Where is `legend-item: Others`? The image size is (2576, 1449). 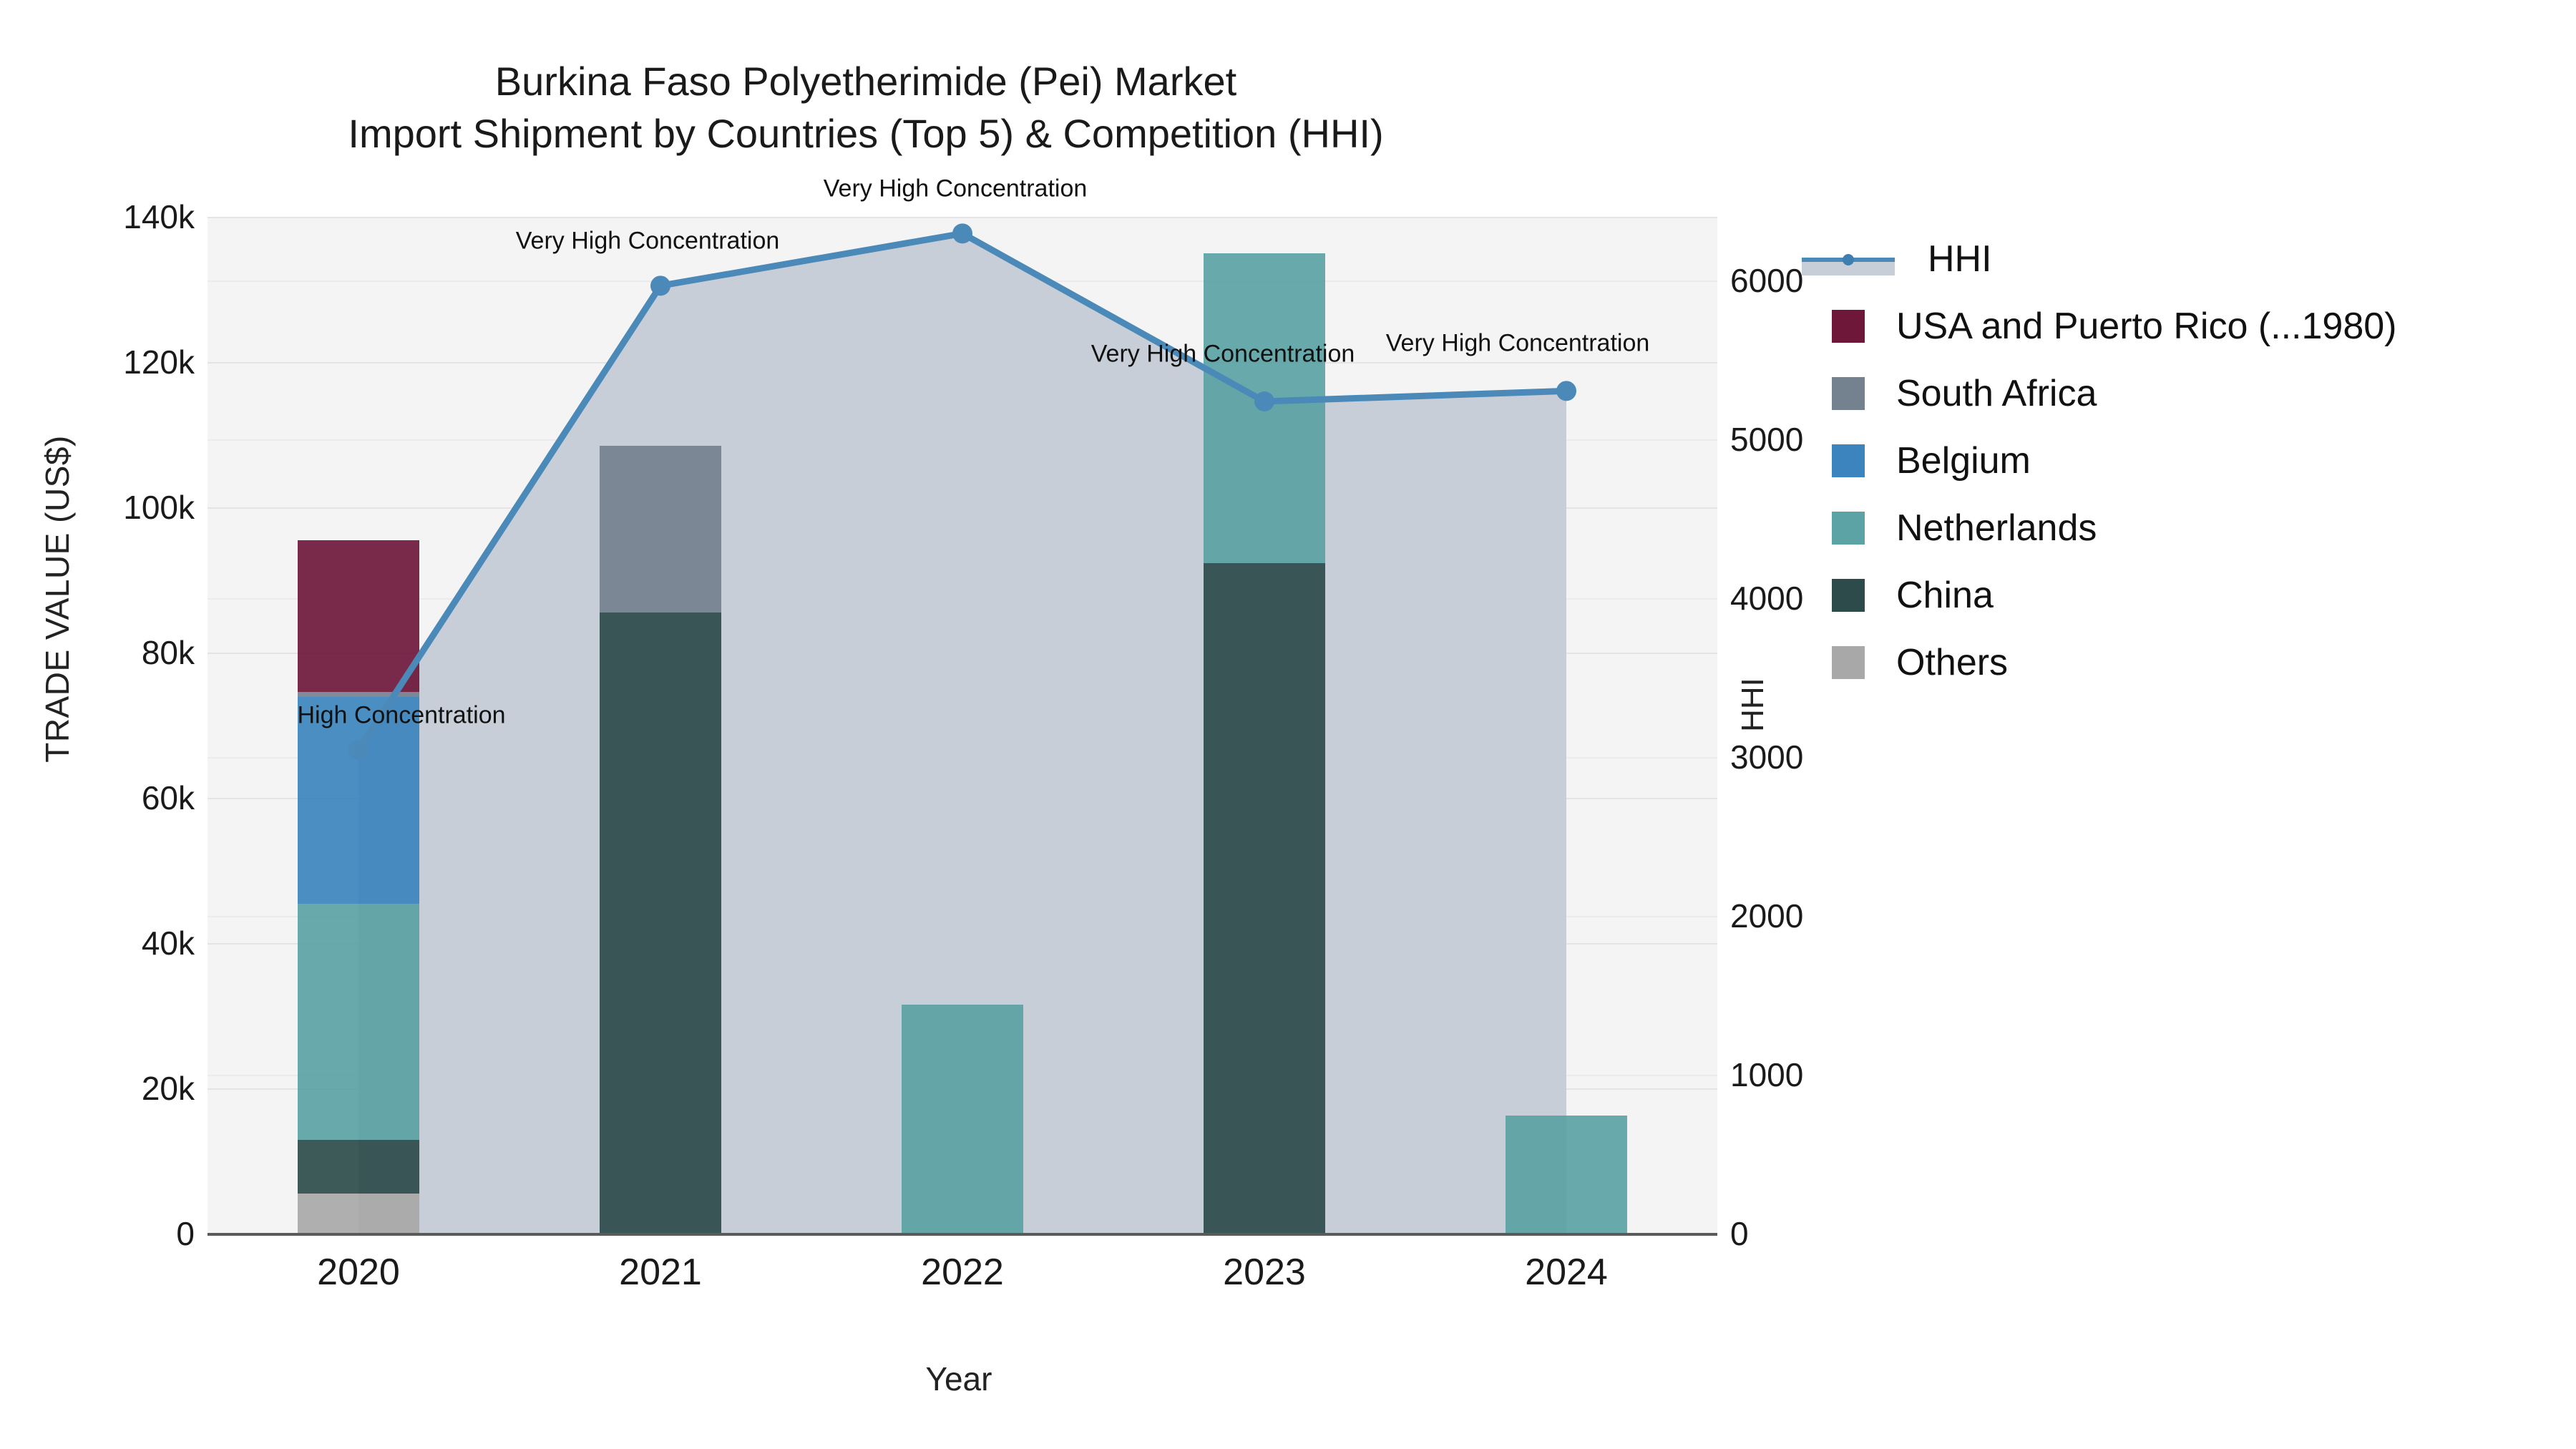 legend-item: Others is located at coordinates (2193, 663).